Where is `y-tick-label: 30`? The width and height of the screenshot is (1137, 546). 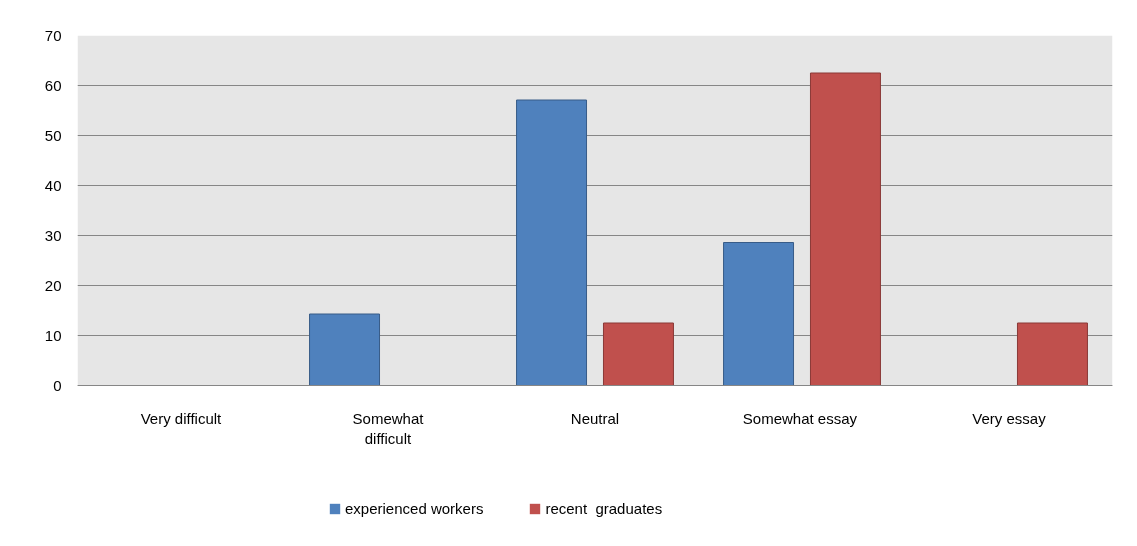
y-tick-label: 30 is located at coordinates (53, 235).